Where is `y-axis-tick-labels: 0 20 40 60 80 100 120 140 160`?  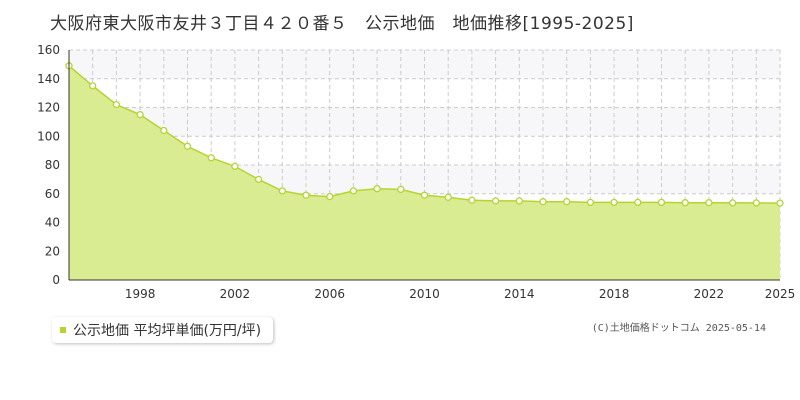
y-axis-tick-labels: 0 20 40 60 80 100 120 140 160 is located at coordinates (48, 165).